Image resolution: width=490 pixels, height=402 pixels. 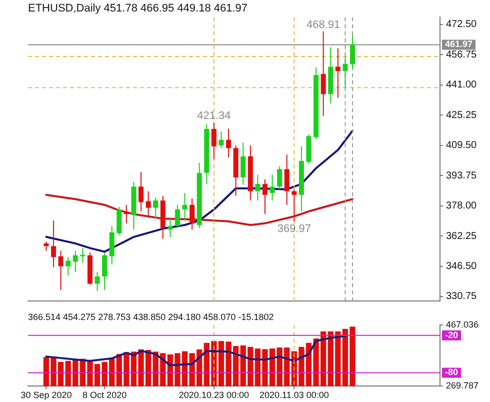 I want to click on y-tick-label: 393.75, so click(x=462, y=176).